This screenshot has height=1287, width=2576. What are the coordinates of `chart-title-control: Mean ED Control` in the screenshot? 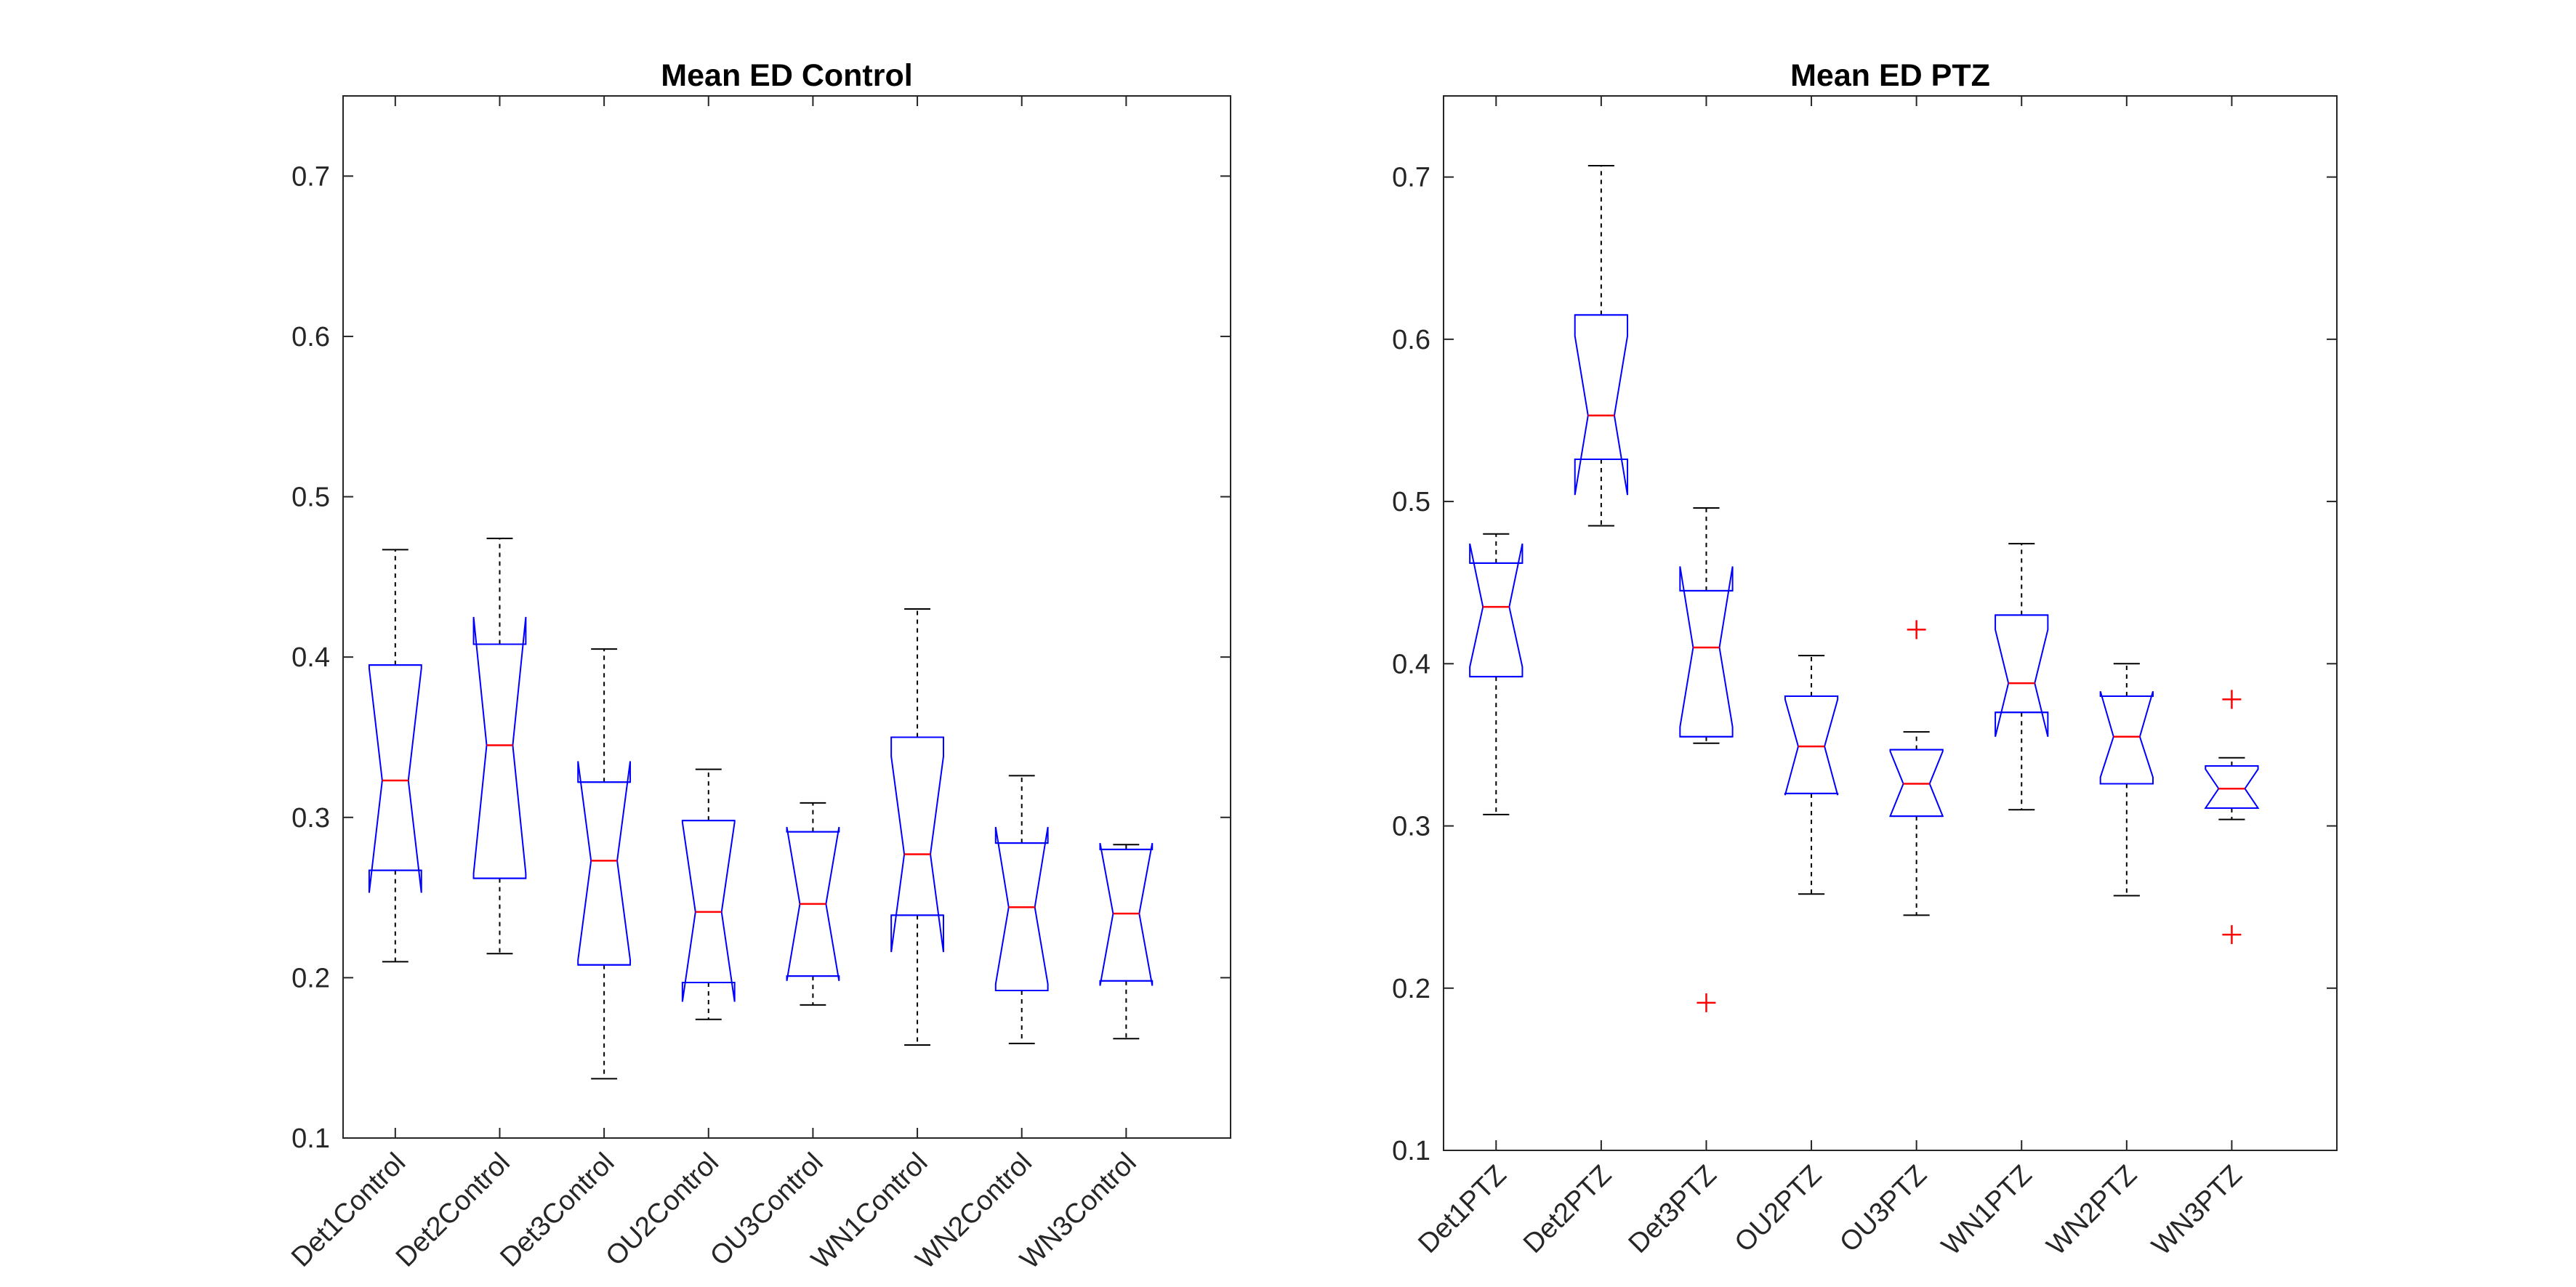 It's located at (786, 76).